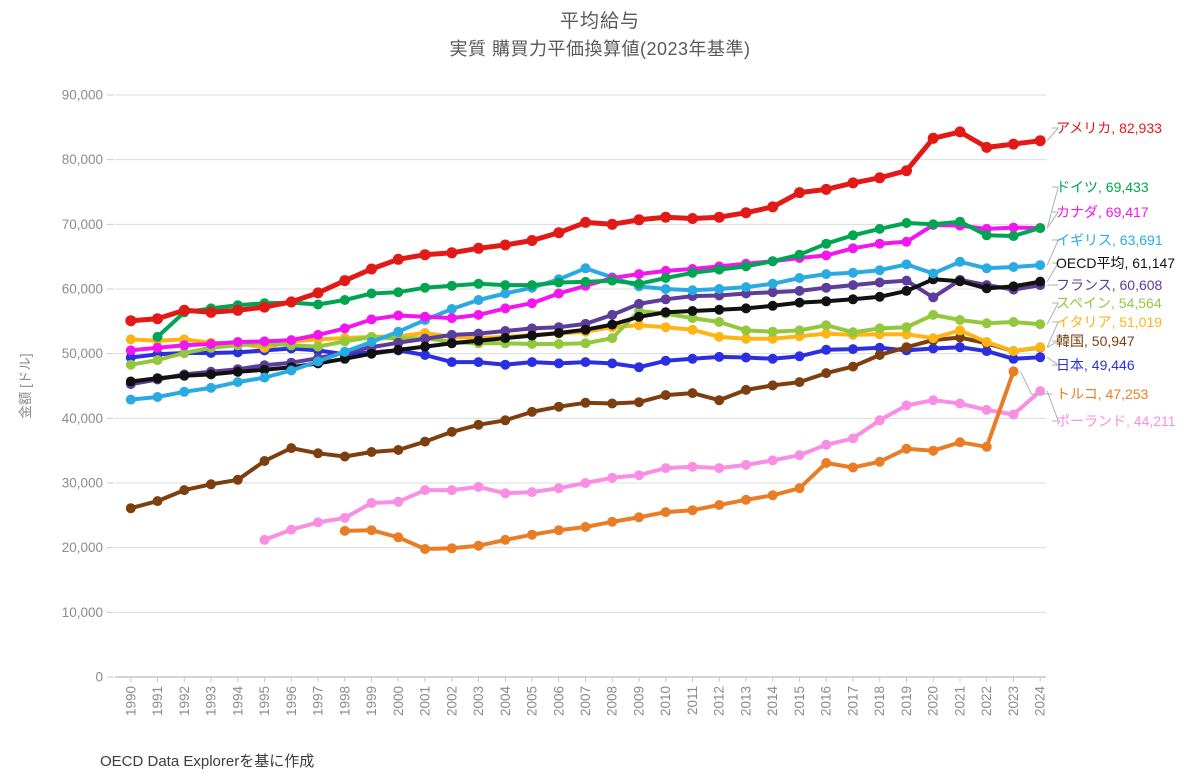 The width and height of the screenshot is (1200, 782). Describe the element at coordinates (1053, 272) in the screenshot. I see `label-leader-oecd-average` at that location.